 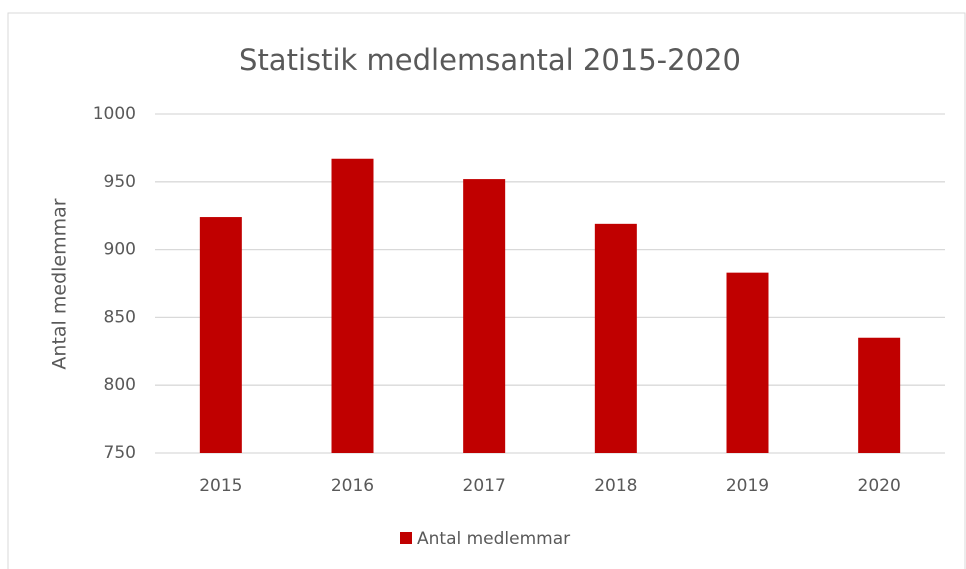 I want to click on y-tick-label: 900, so click(x=120, y=250).